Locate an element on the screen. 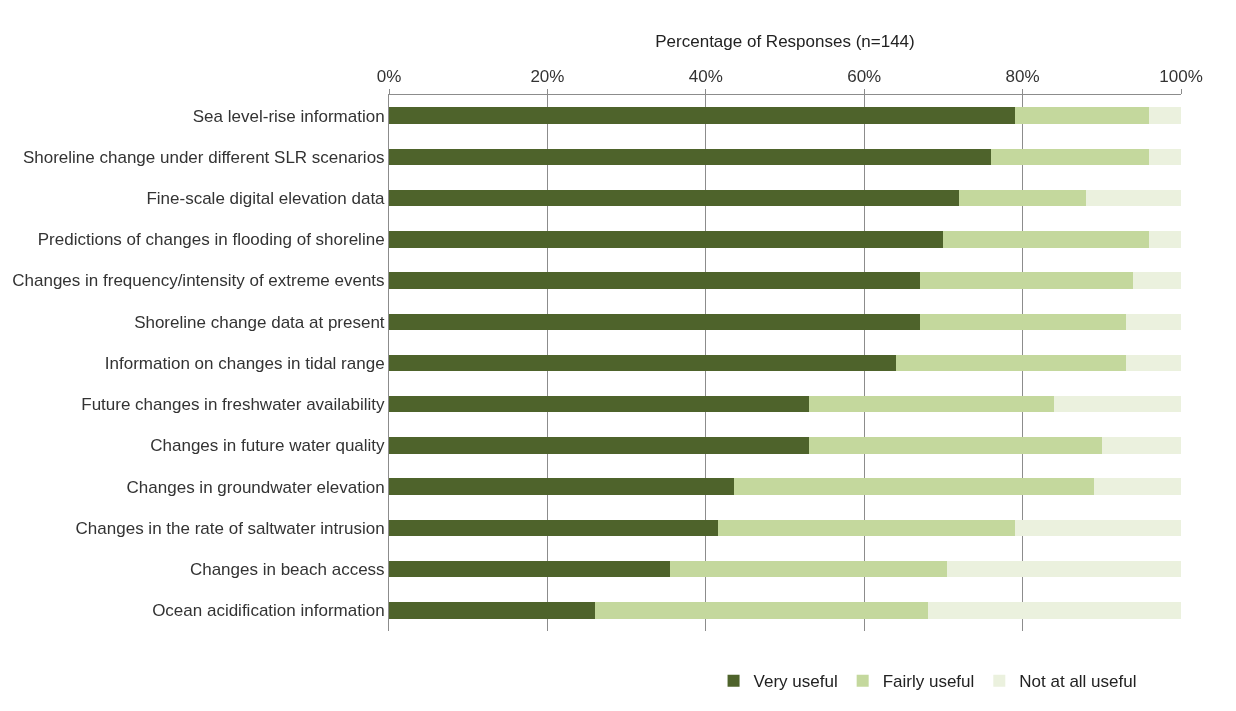 Image resolution: width=1236 pixels, height=711 pixels. y-tick-label: Changes in beach access is located at coordinates (287, 570).